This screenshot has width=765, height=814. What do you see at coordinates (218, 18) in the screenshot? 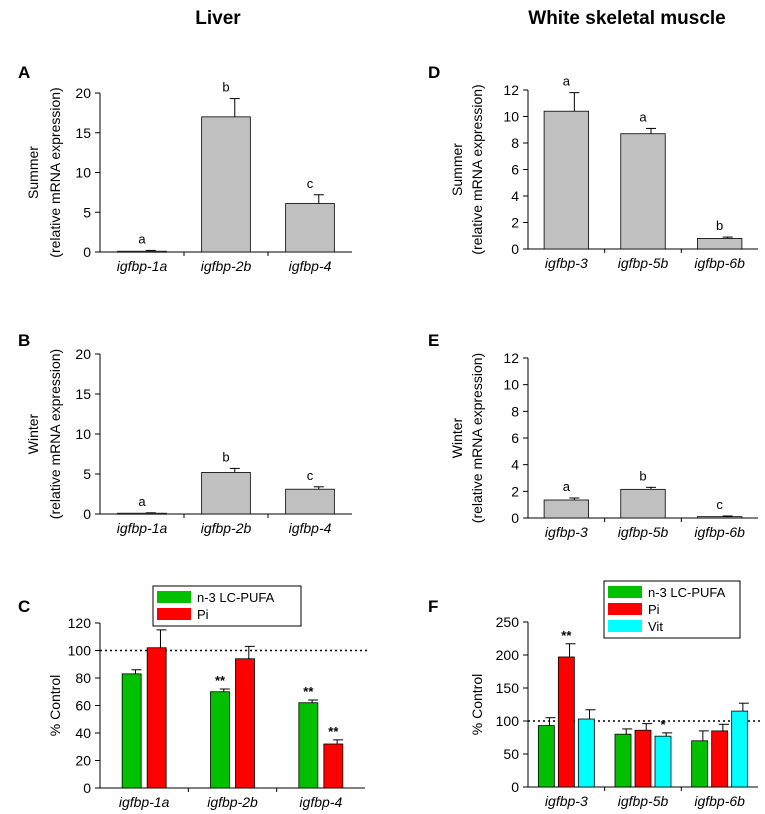
I see `column-title-liver: Liver` at bounding box center [218, 18].